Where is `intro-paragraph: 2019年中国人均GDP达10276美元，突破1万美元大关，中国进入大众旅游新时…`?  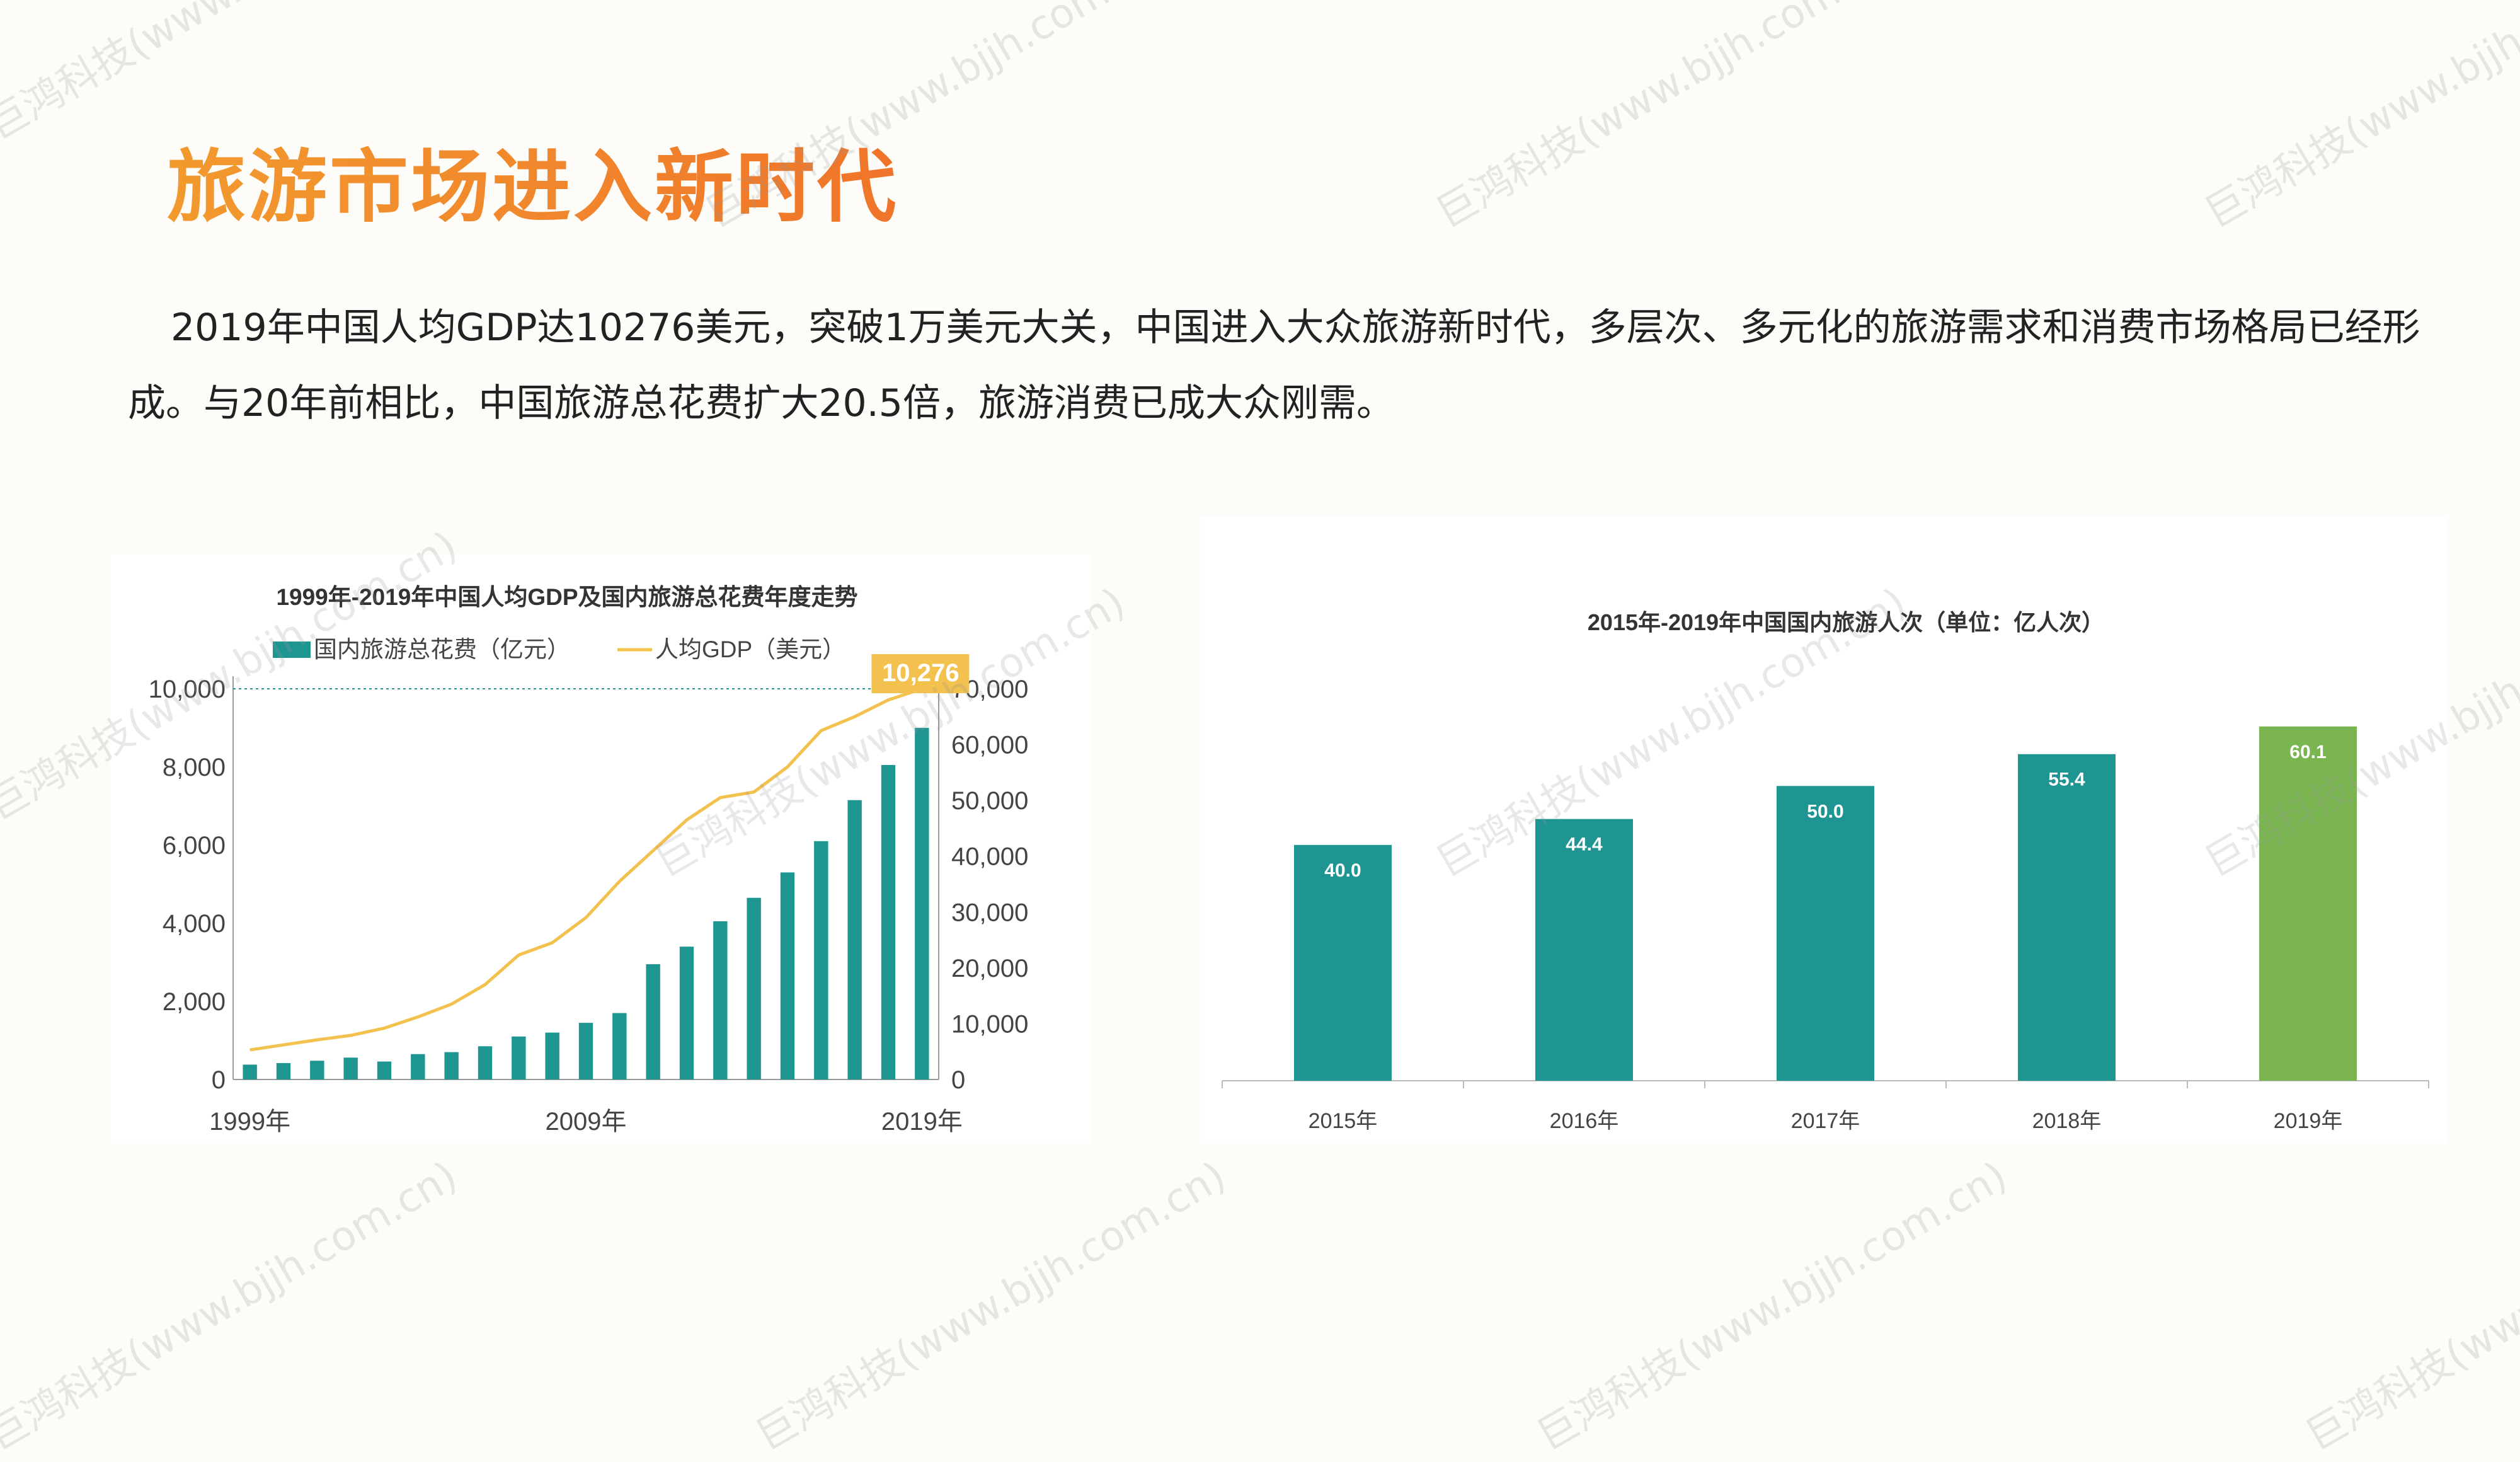 intro-paragraph: 2019年中国人均GDP达10276美元，突破1万美元大关，中国进入大众旅游新时… is located at coordinates (1277, 365).